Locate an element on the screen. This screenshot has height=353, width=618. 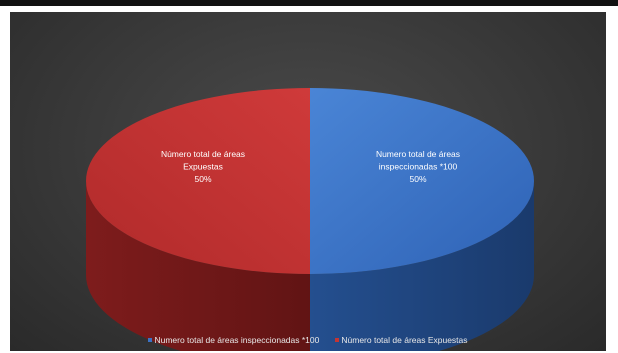
legend-label-expuestas: Número total de áreas Expuestas is located at coordinates (404, 340).